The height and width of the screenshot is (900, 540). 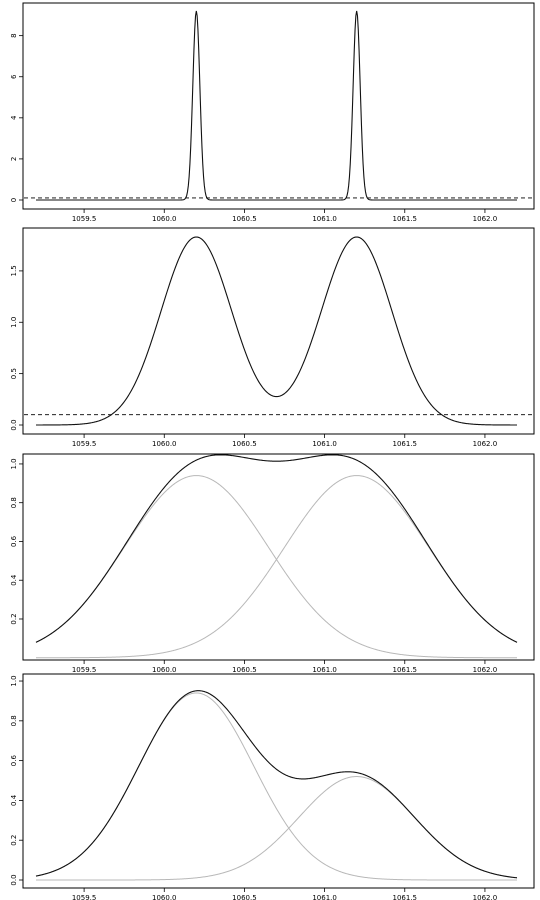 What do you see at coordinates (14, 76) in the screenshot?
I see `y-tick-label: 6` at bounding box center [14, 76].